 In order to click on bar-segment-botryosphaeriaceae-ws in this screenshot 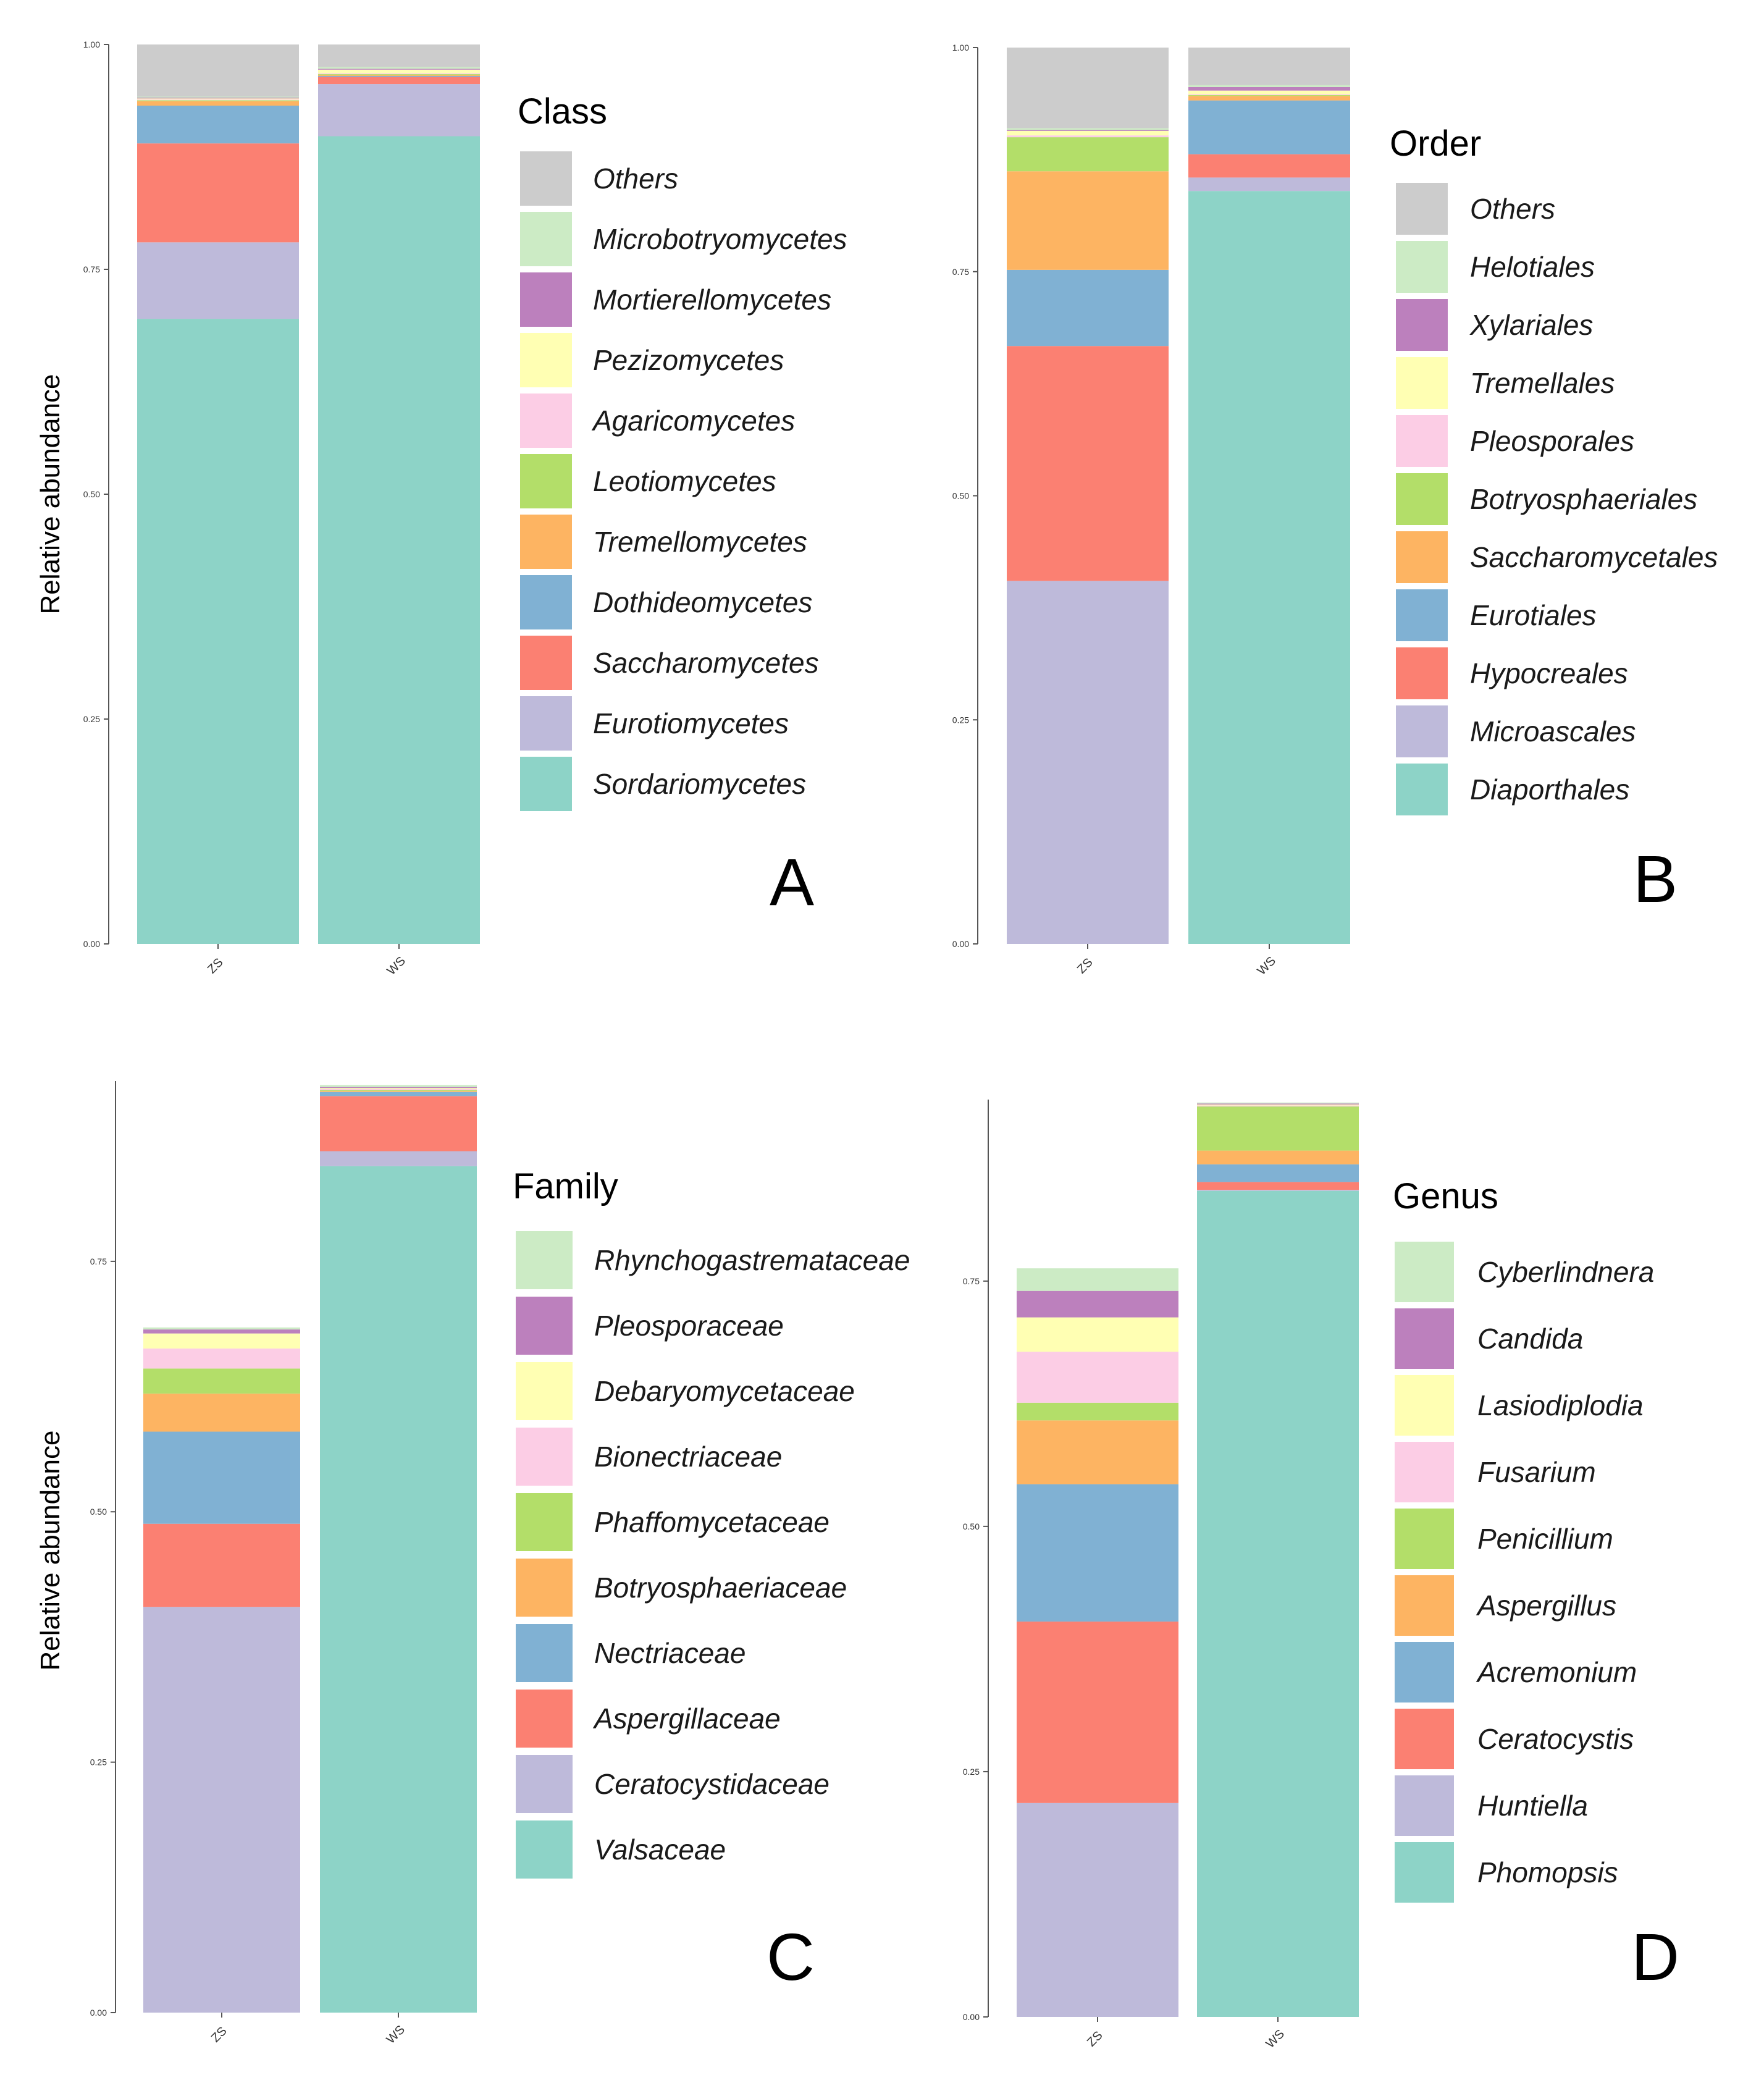, I will do `click(398, 1091)`.